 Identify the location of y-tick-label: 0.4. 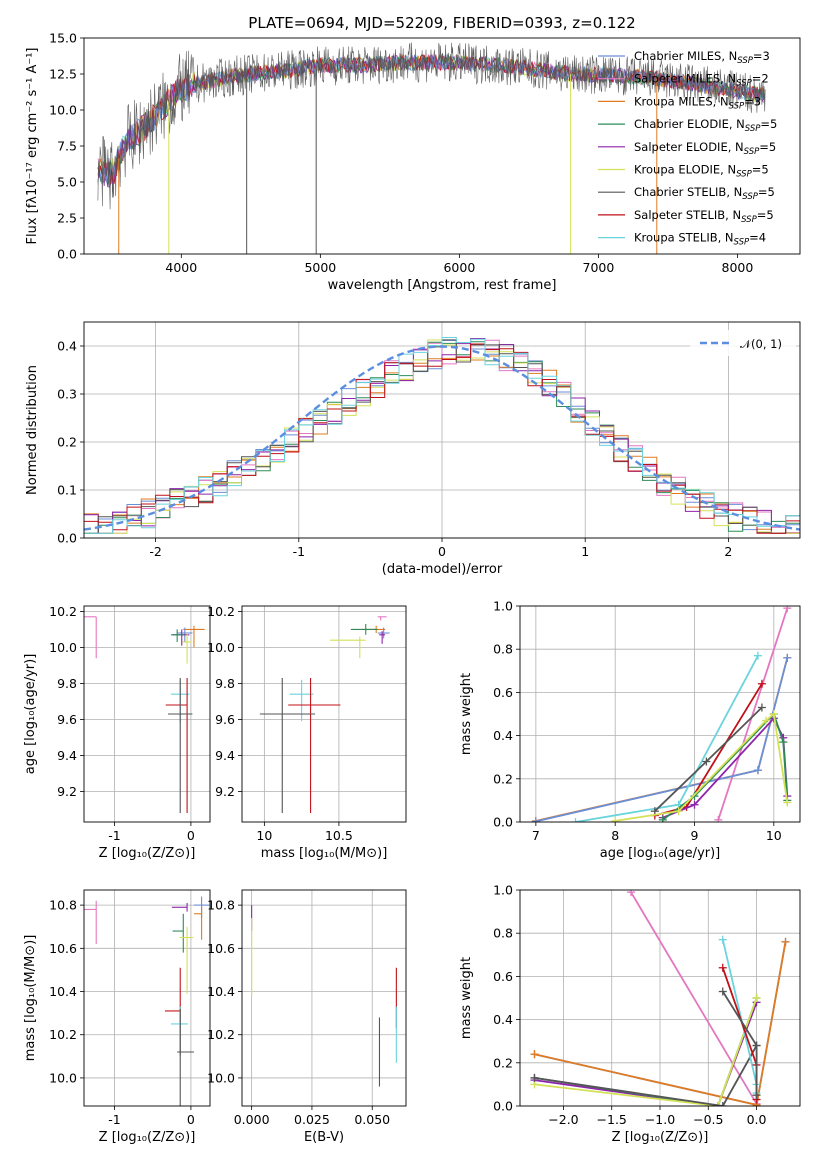
(503, 1019).